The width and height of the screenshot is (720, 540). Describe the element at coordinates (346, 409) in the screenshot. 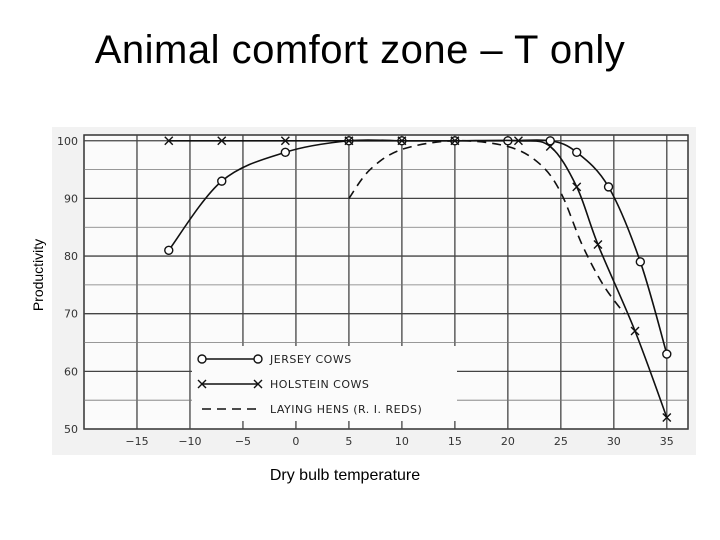

I see `legend-label: LAYING HENS (R. I. REDS)` at that location.